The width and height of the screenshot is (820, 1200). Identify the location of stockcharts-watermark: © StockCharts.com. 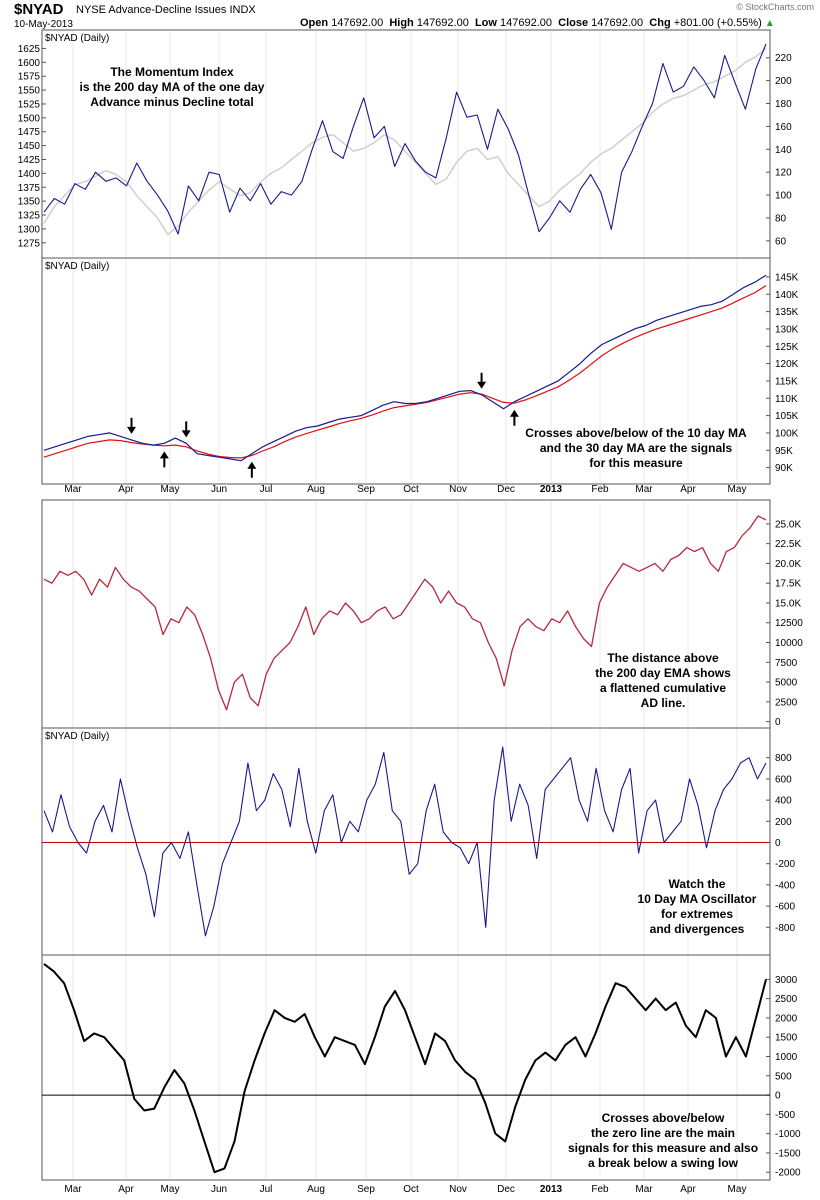
(775, 7).